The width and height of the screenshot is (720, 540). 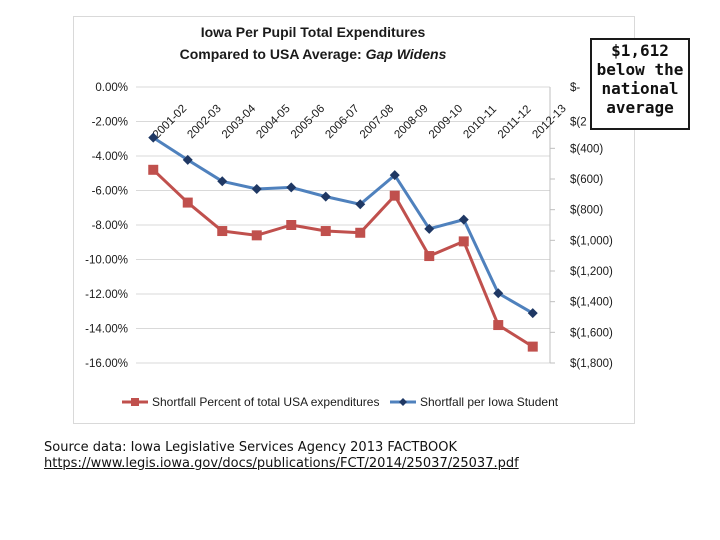 I want to click on right-axis-tick-label: $-, so click(x=575, y=88).